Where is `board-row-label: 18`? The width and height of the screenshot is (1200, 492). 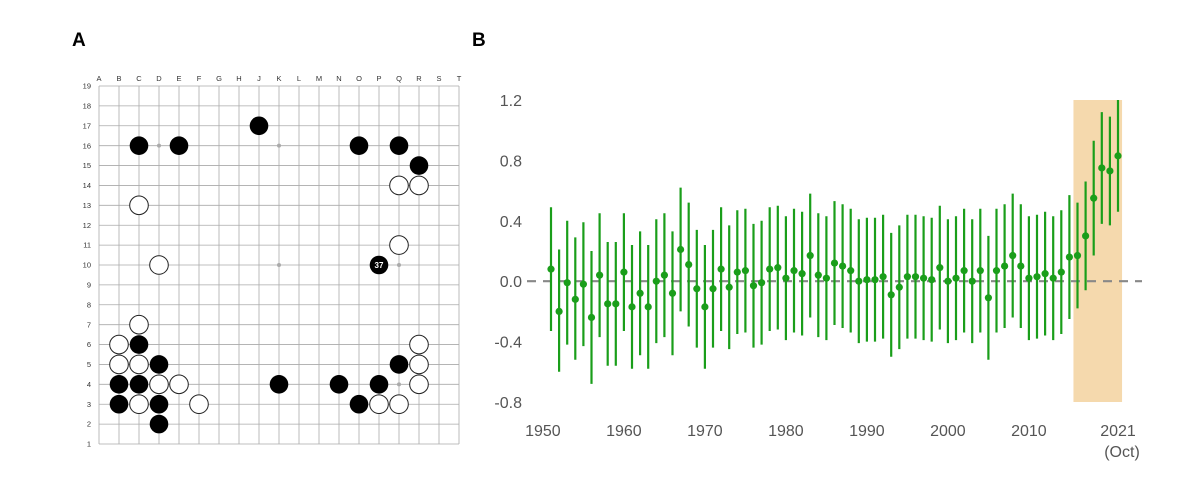
board-row-label: 18 is located at coordinates (87, 105).